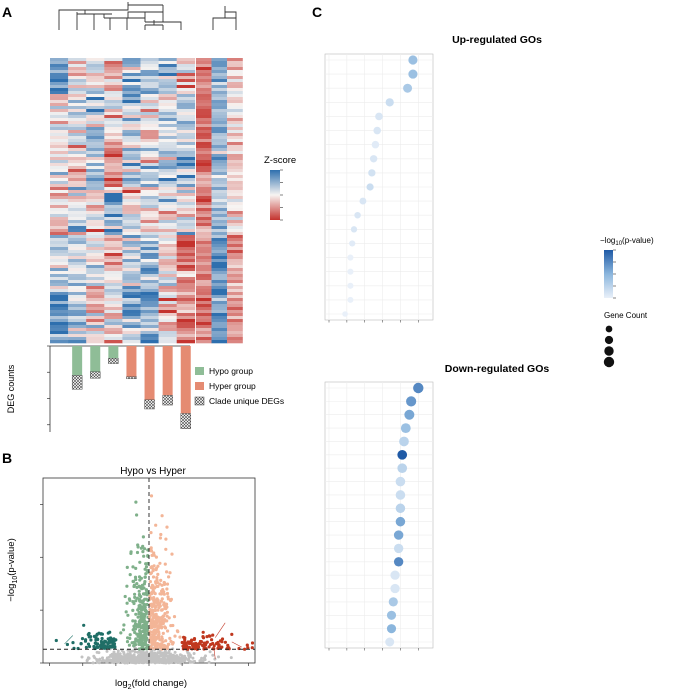 Image resolution: width=685 pixels, height=691 pixels. Describe the element at coordinates (246, 401) in the screenshot. I see `legend-unique: Clade unique DEGs` at that location.